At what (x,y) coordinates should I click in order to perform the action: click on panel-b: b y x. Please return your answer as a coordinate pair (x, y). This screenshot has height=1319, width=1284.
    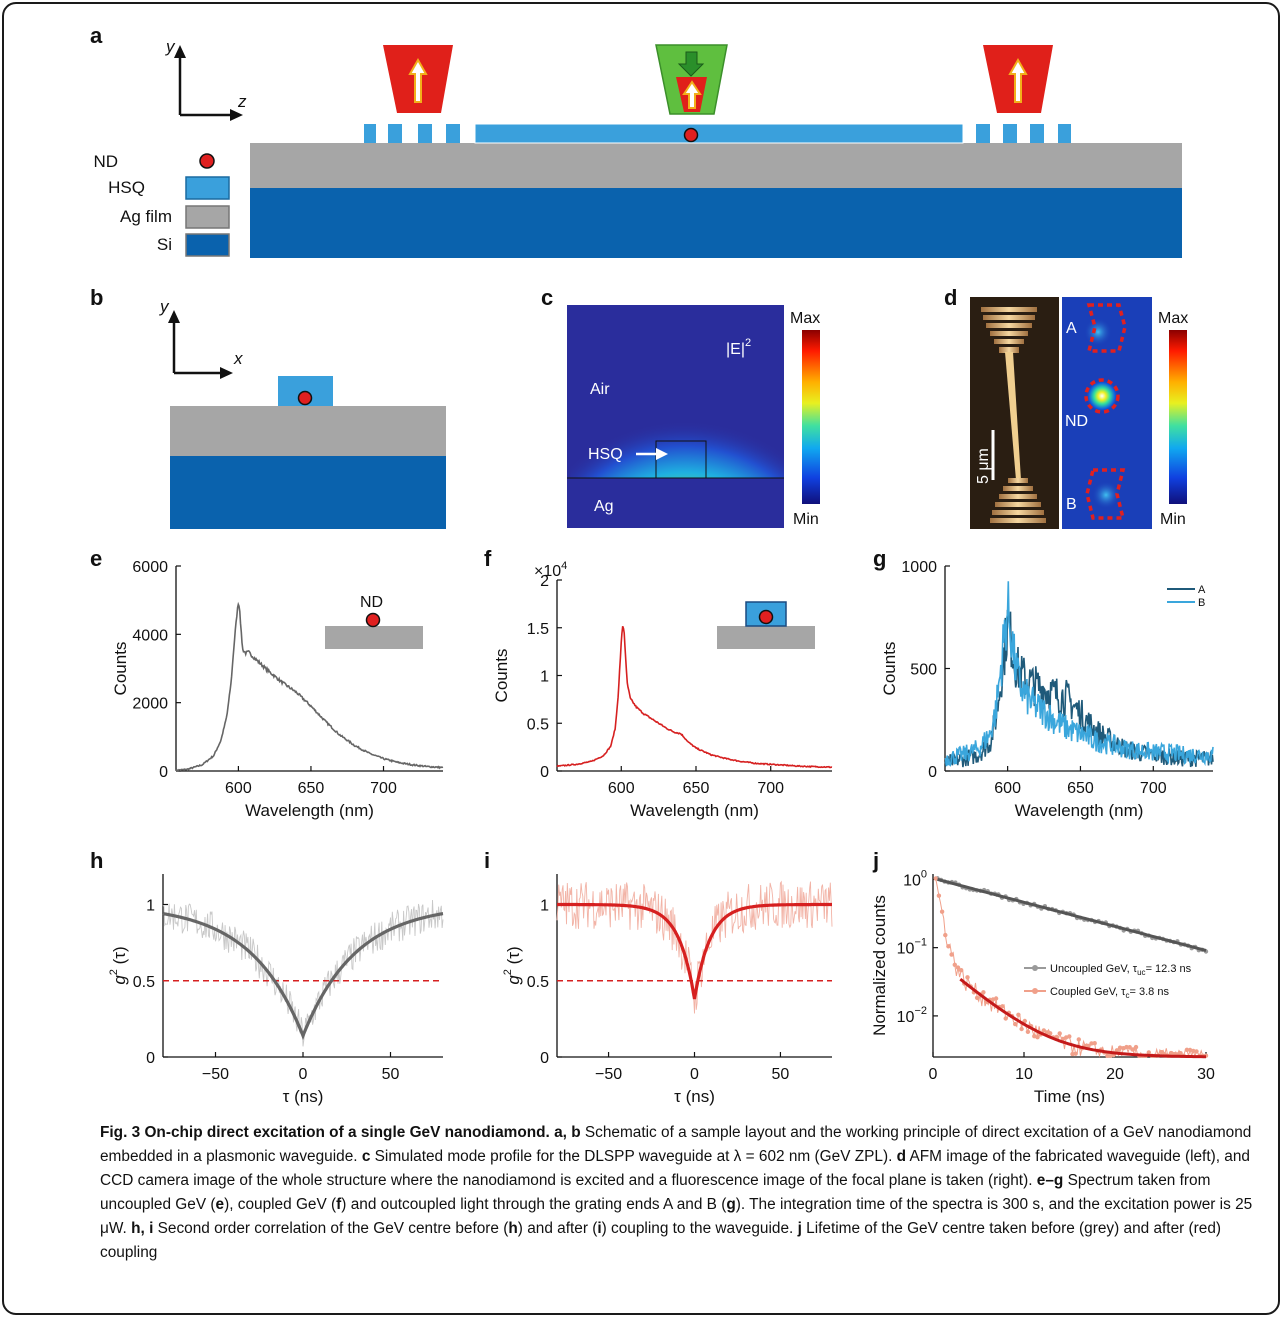
    Looking at the image, I should click on (268, 407).